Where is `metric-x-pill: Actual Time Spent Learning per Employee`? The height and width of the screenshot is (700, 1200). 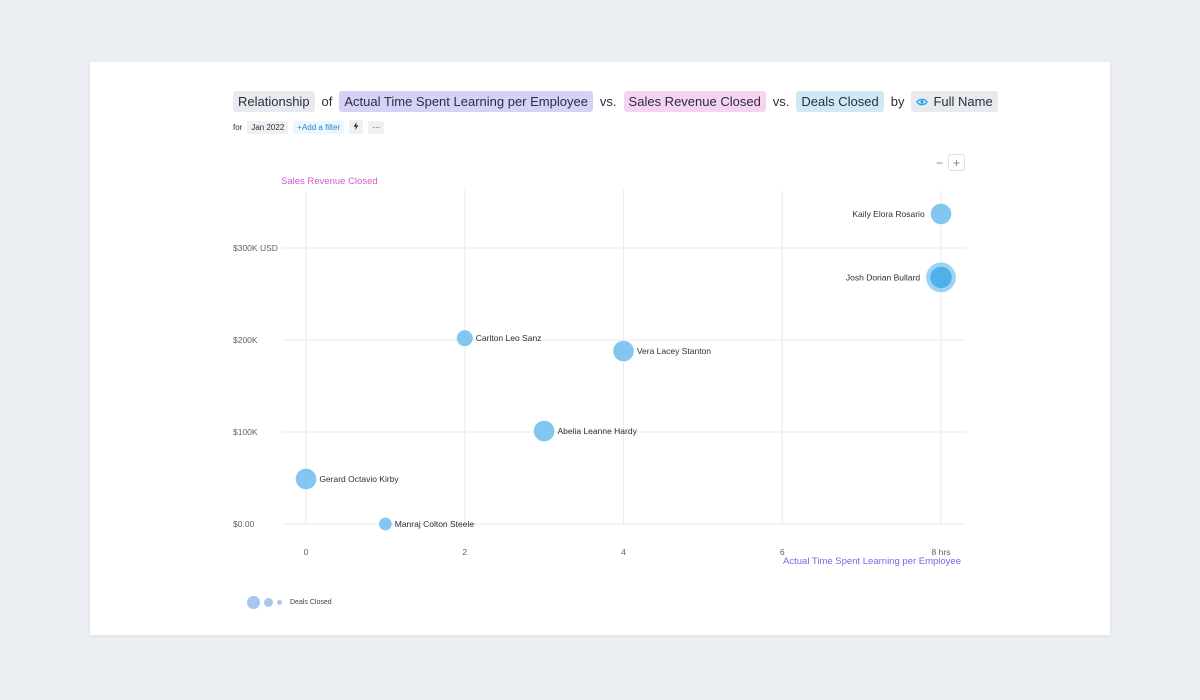 metric-x-pill: Actual Time Spent Learning per Employee is located at coordinates (466, 101).